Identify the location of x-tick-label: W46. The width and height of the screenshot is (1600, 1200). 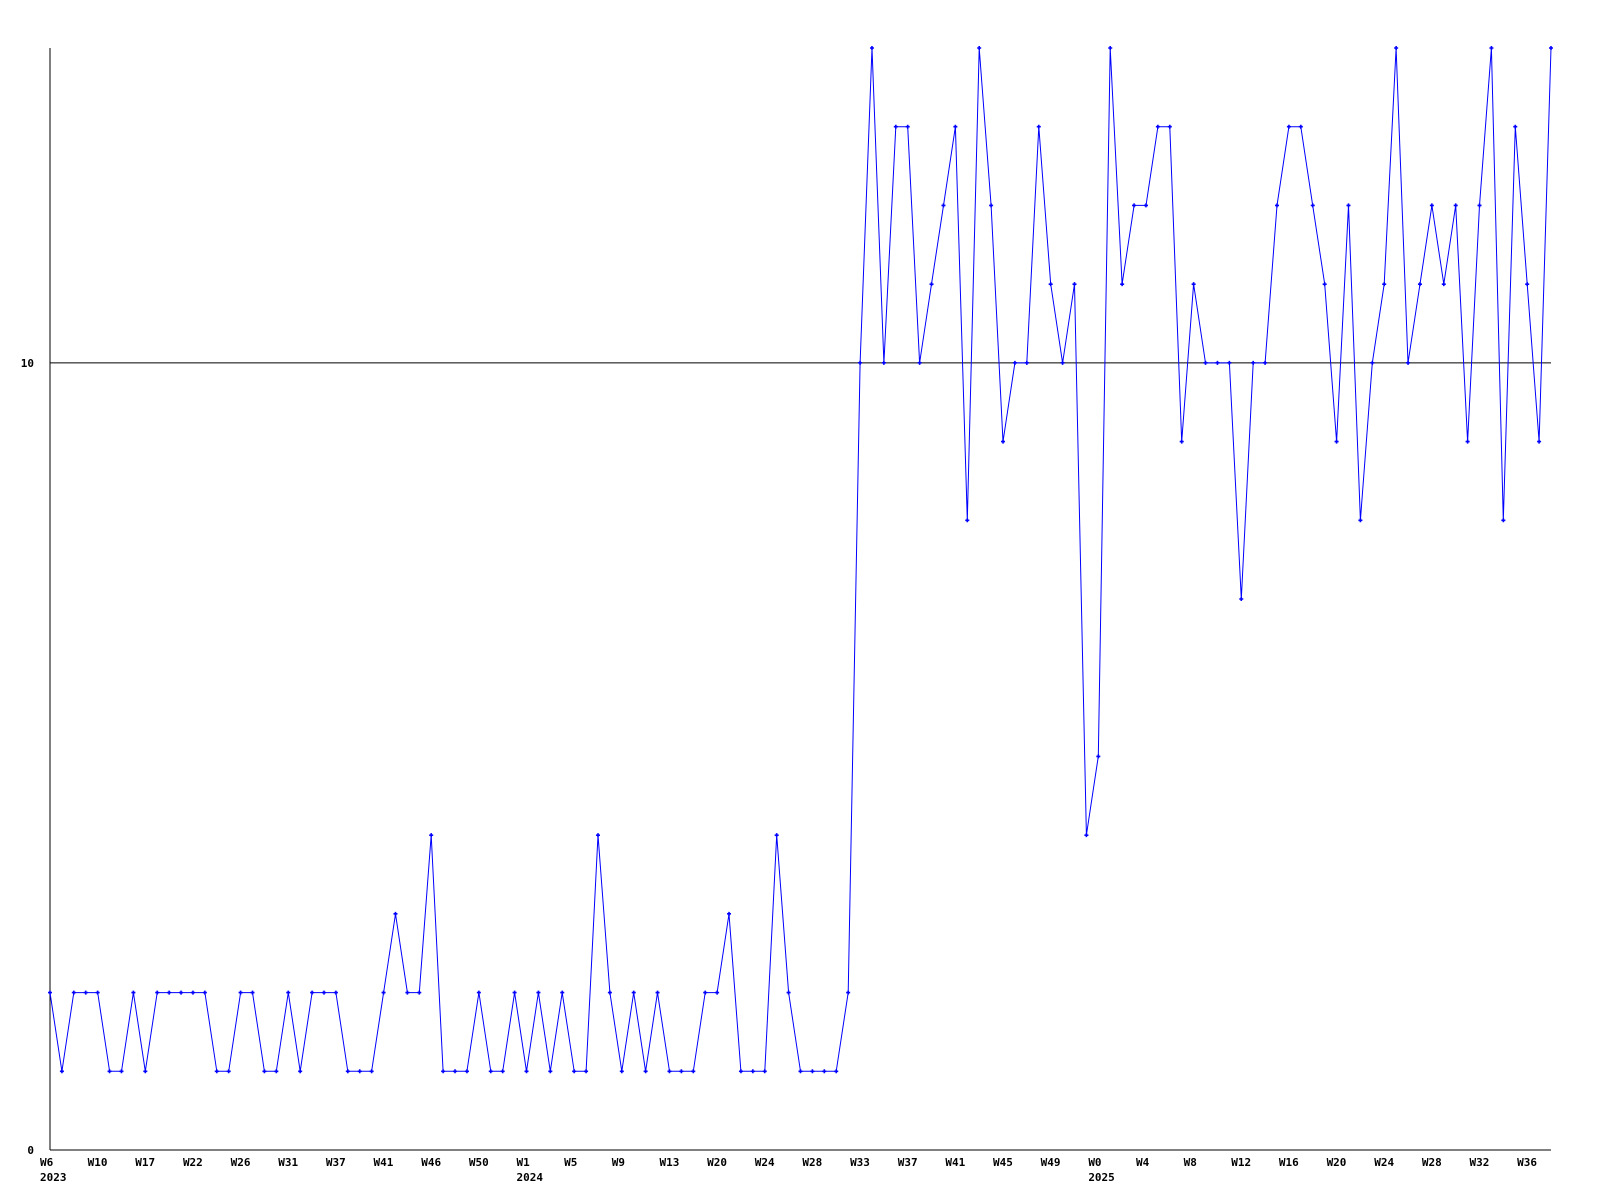
(431, 1162).